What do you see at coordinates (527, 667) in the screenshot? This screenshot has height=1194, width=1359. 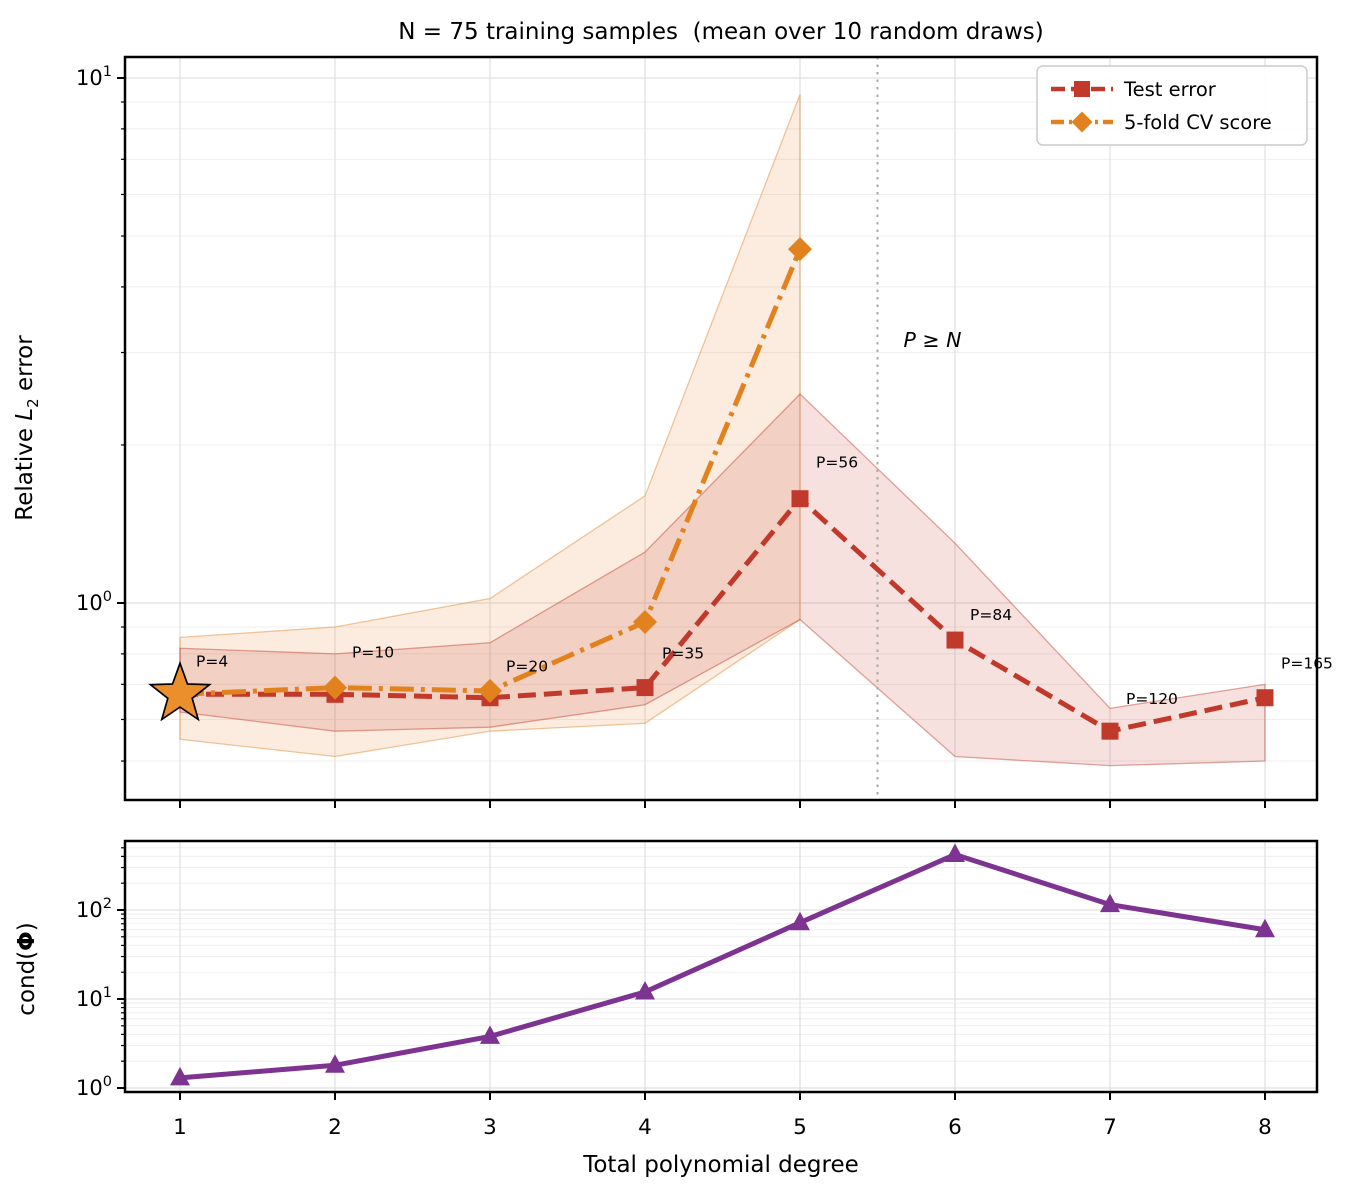 I see `p-annotation: P=20` at bounding box center [527, 667].